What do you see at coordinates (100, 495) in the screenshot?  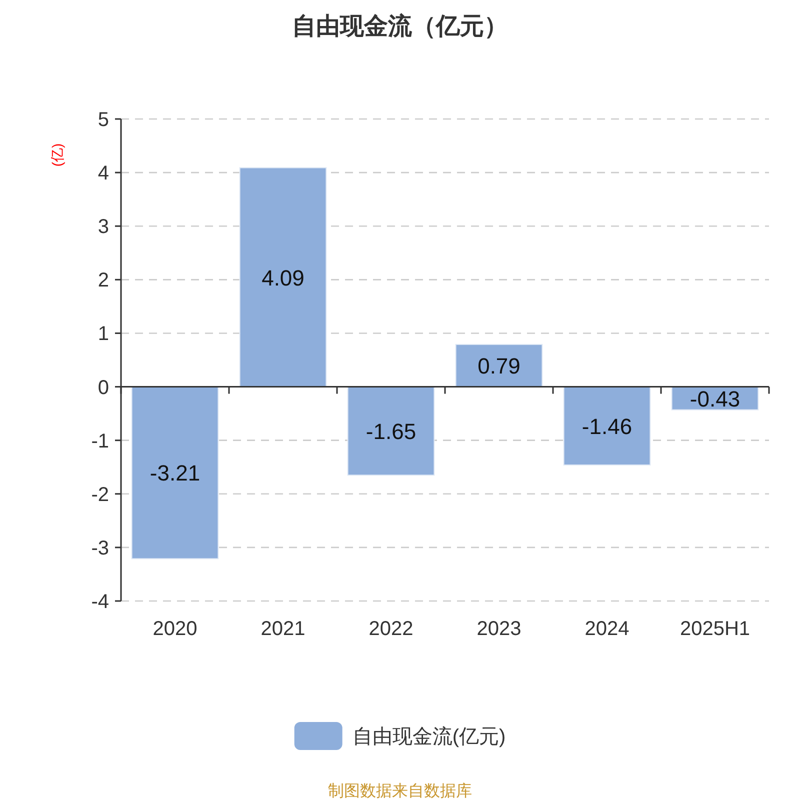 I see `y-tick-label: -2` at bounding box center [100, 495].